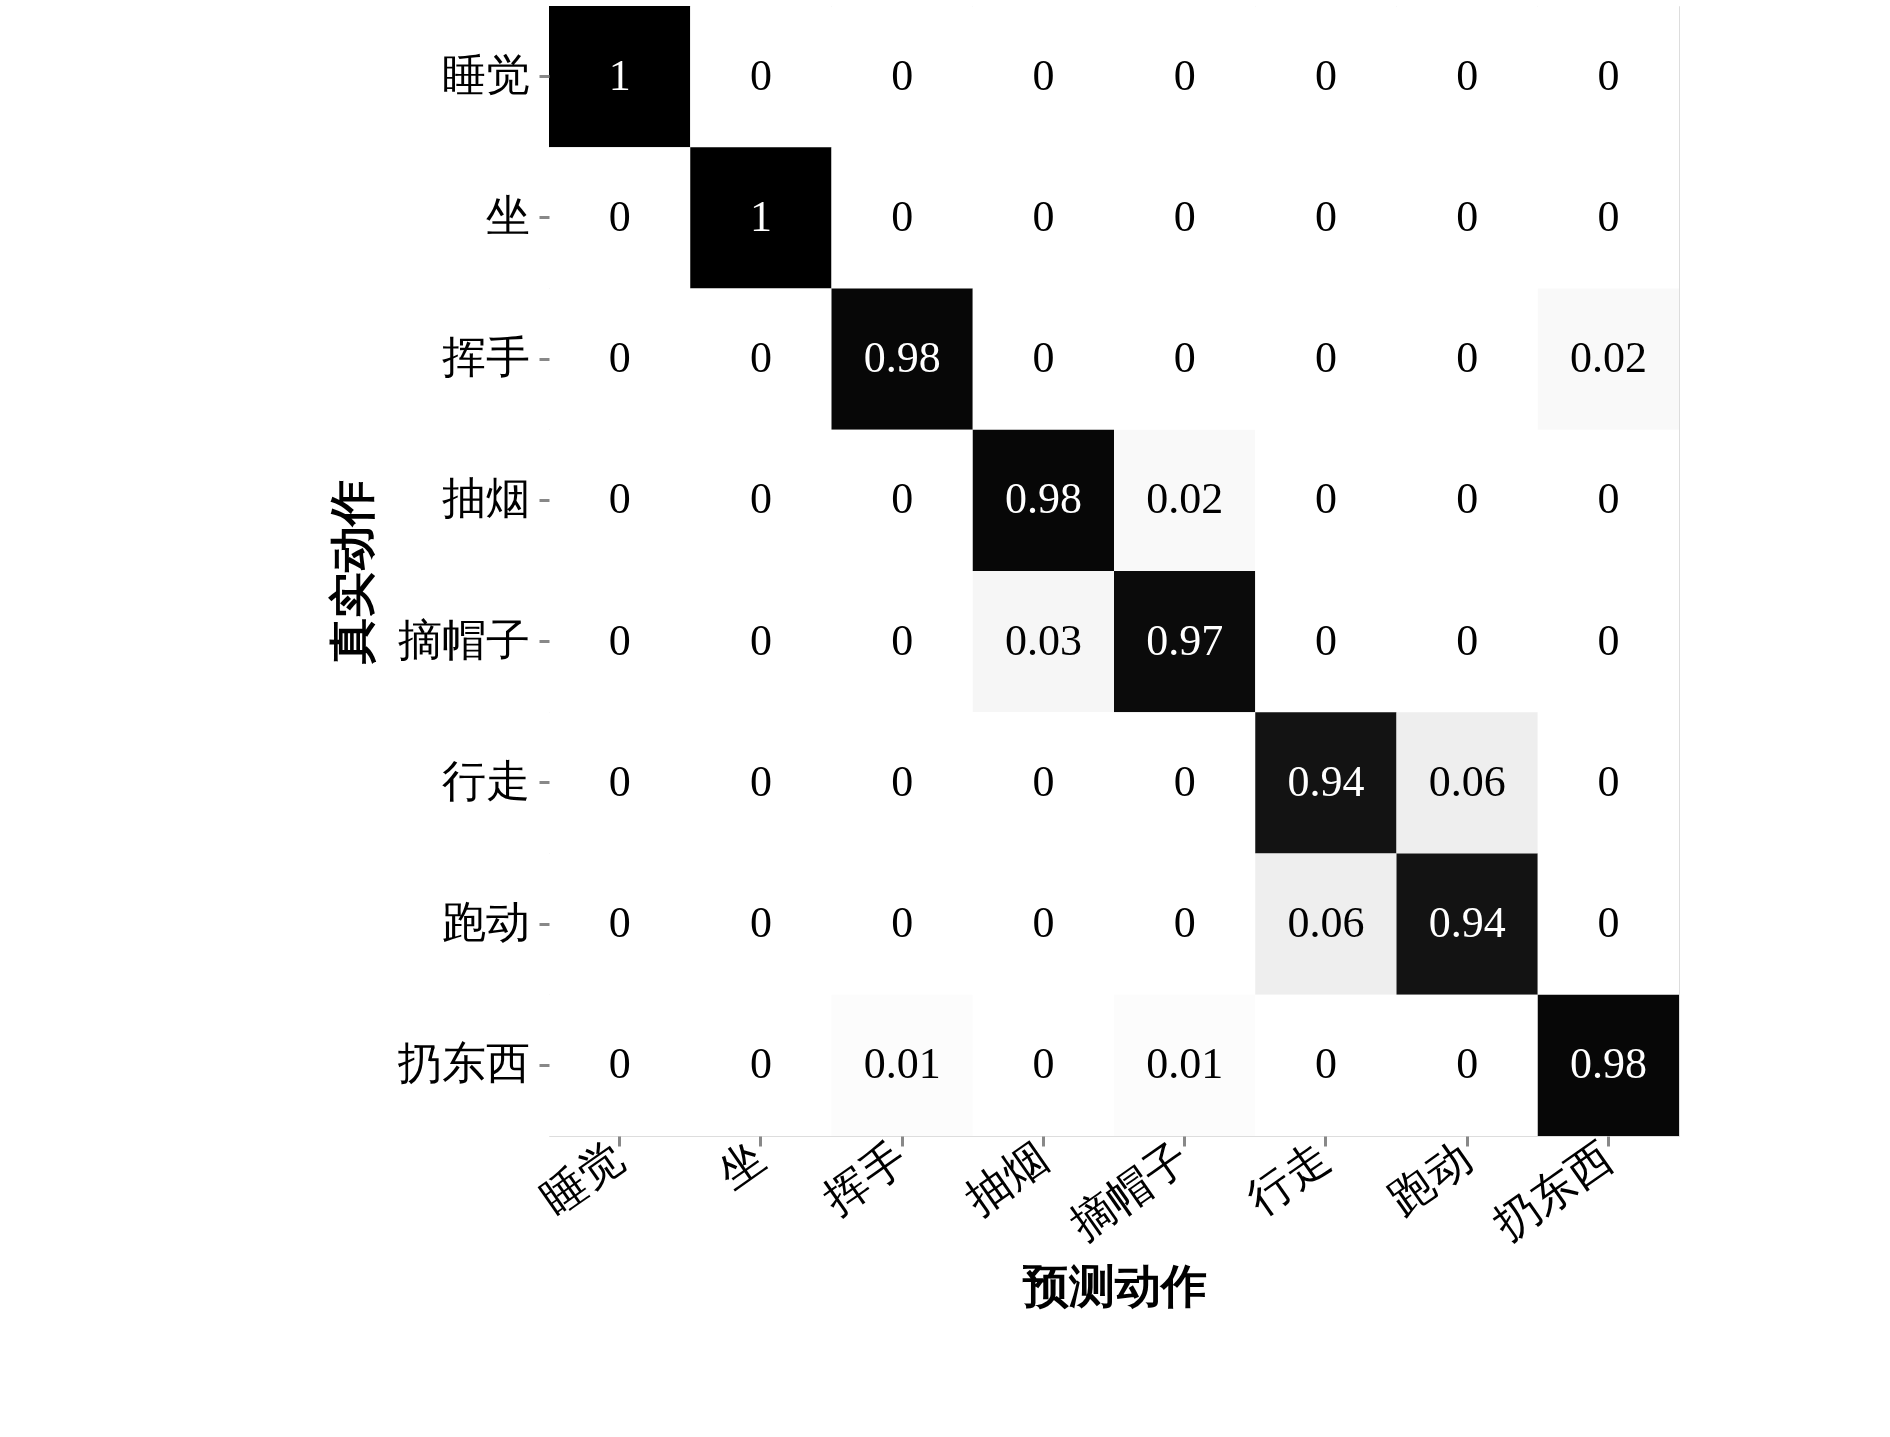 The image size is (1890, 1437). I want to click on x-tick-label: 挥手, so click(865, 1178).